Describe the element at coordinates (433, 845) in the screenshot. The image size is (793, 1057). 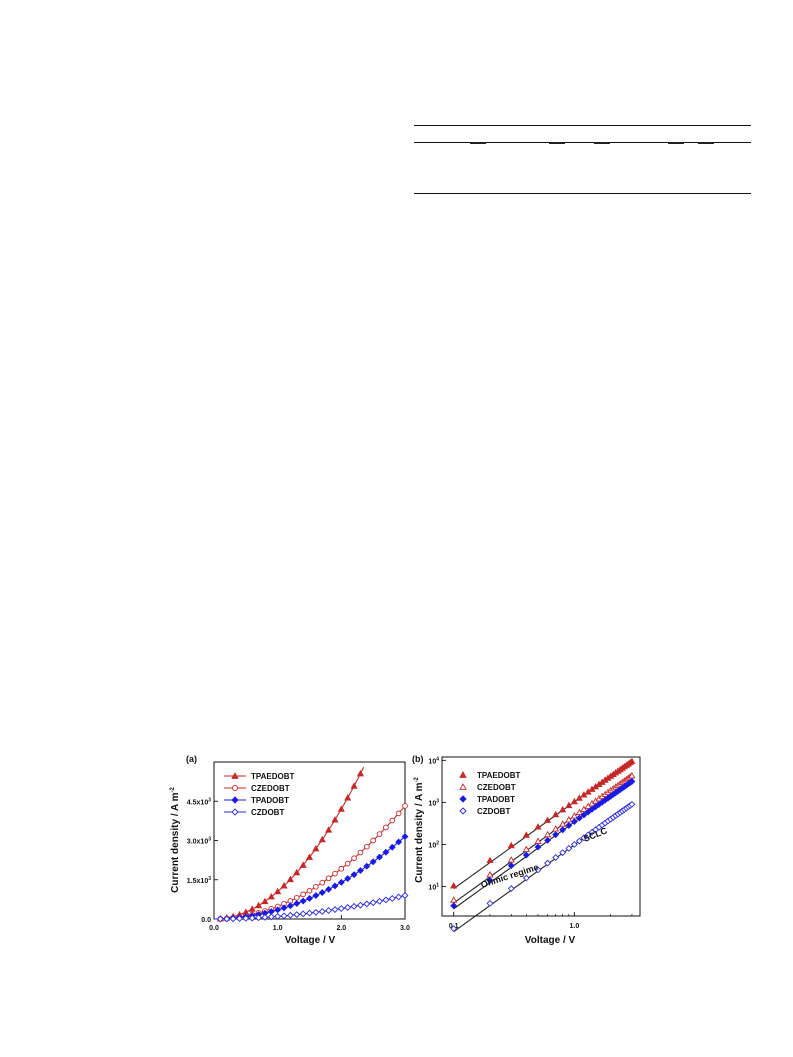
I see `panel-b-y-tick-label: 102` at that location.